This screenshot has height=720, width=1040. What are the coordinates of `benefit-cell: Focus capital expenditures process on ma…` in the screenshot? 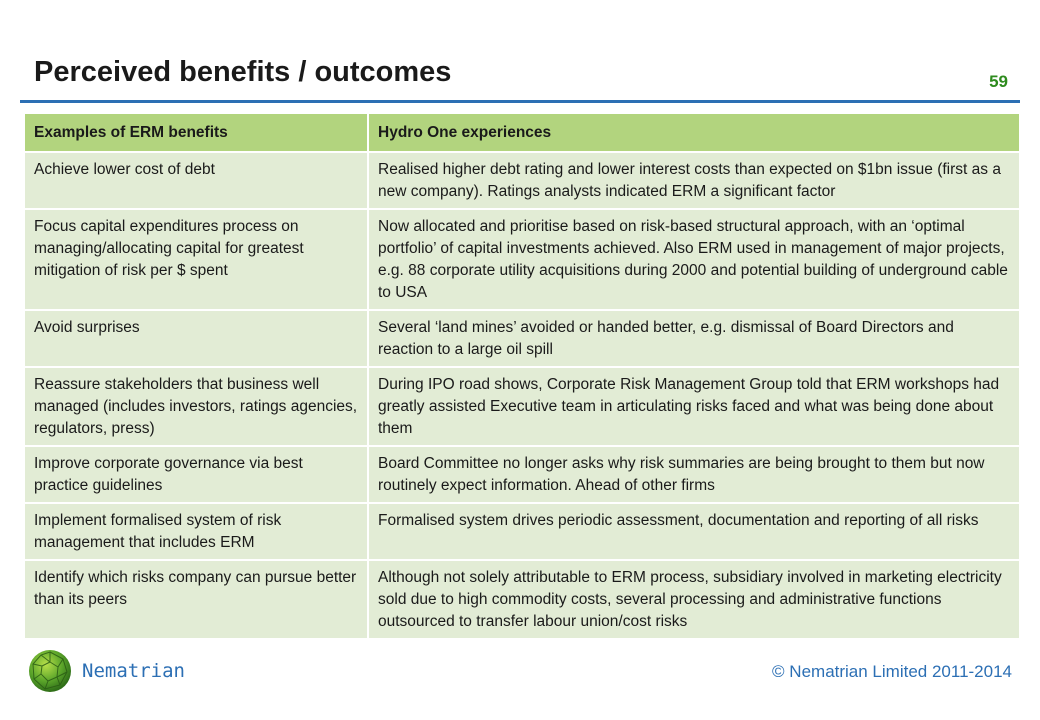 It's located at (196, 259).